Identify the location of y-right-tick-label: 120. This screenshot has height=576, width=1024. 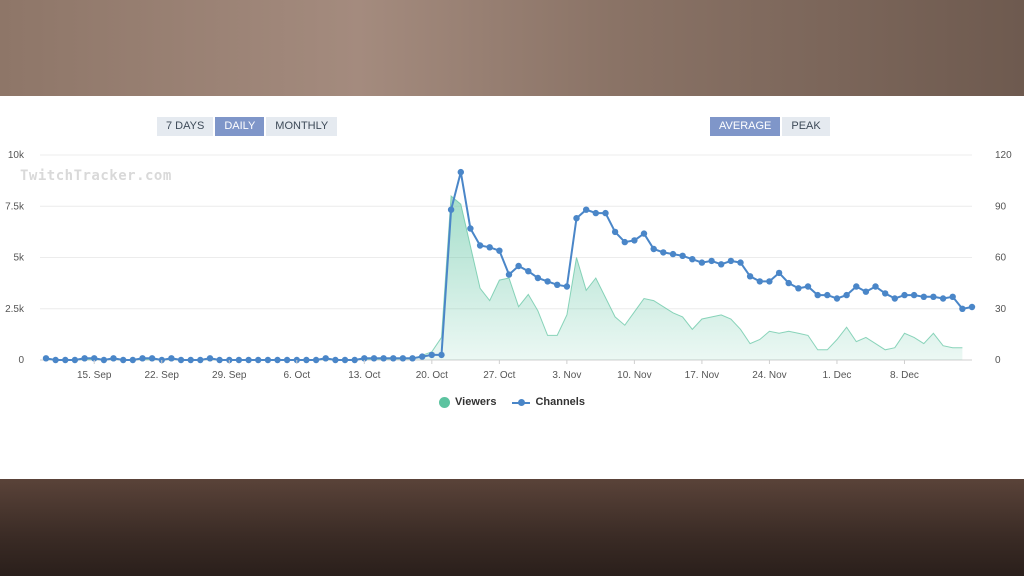
(1003, 155).